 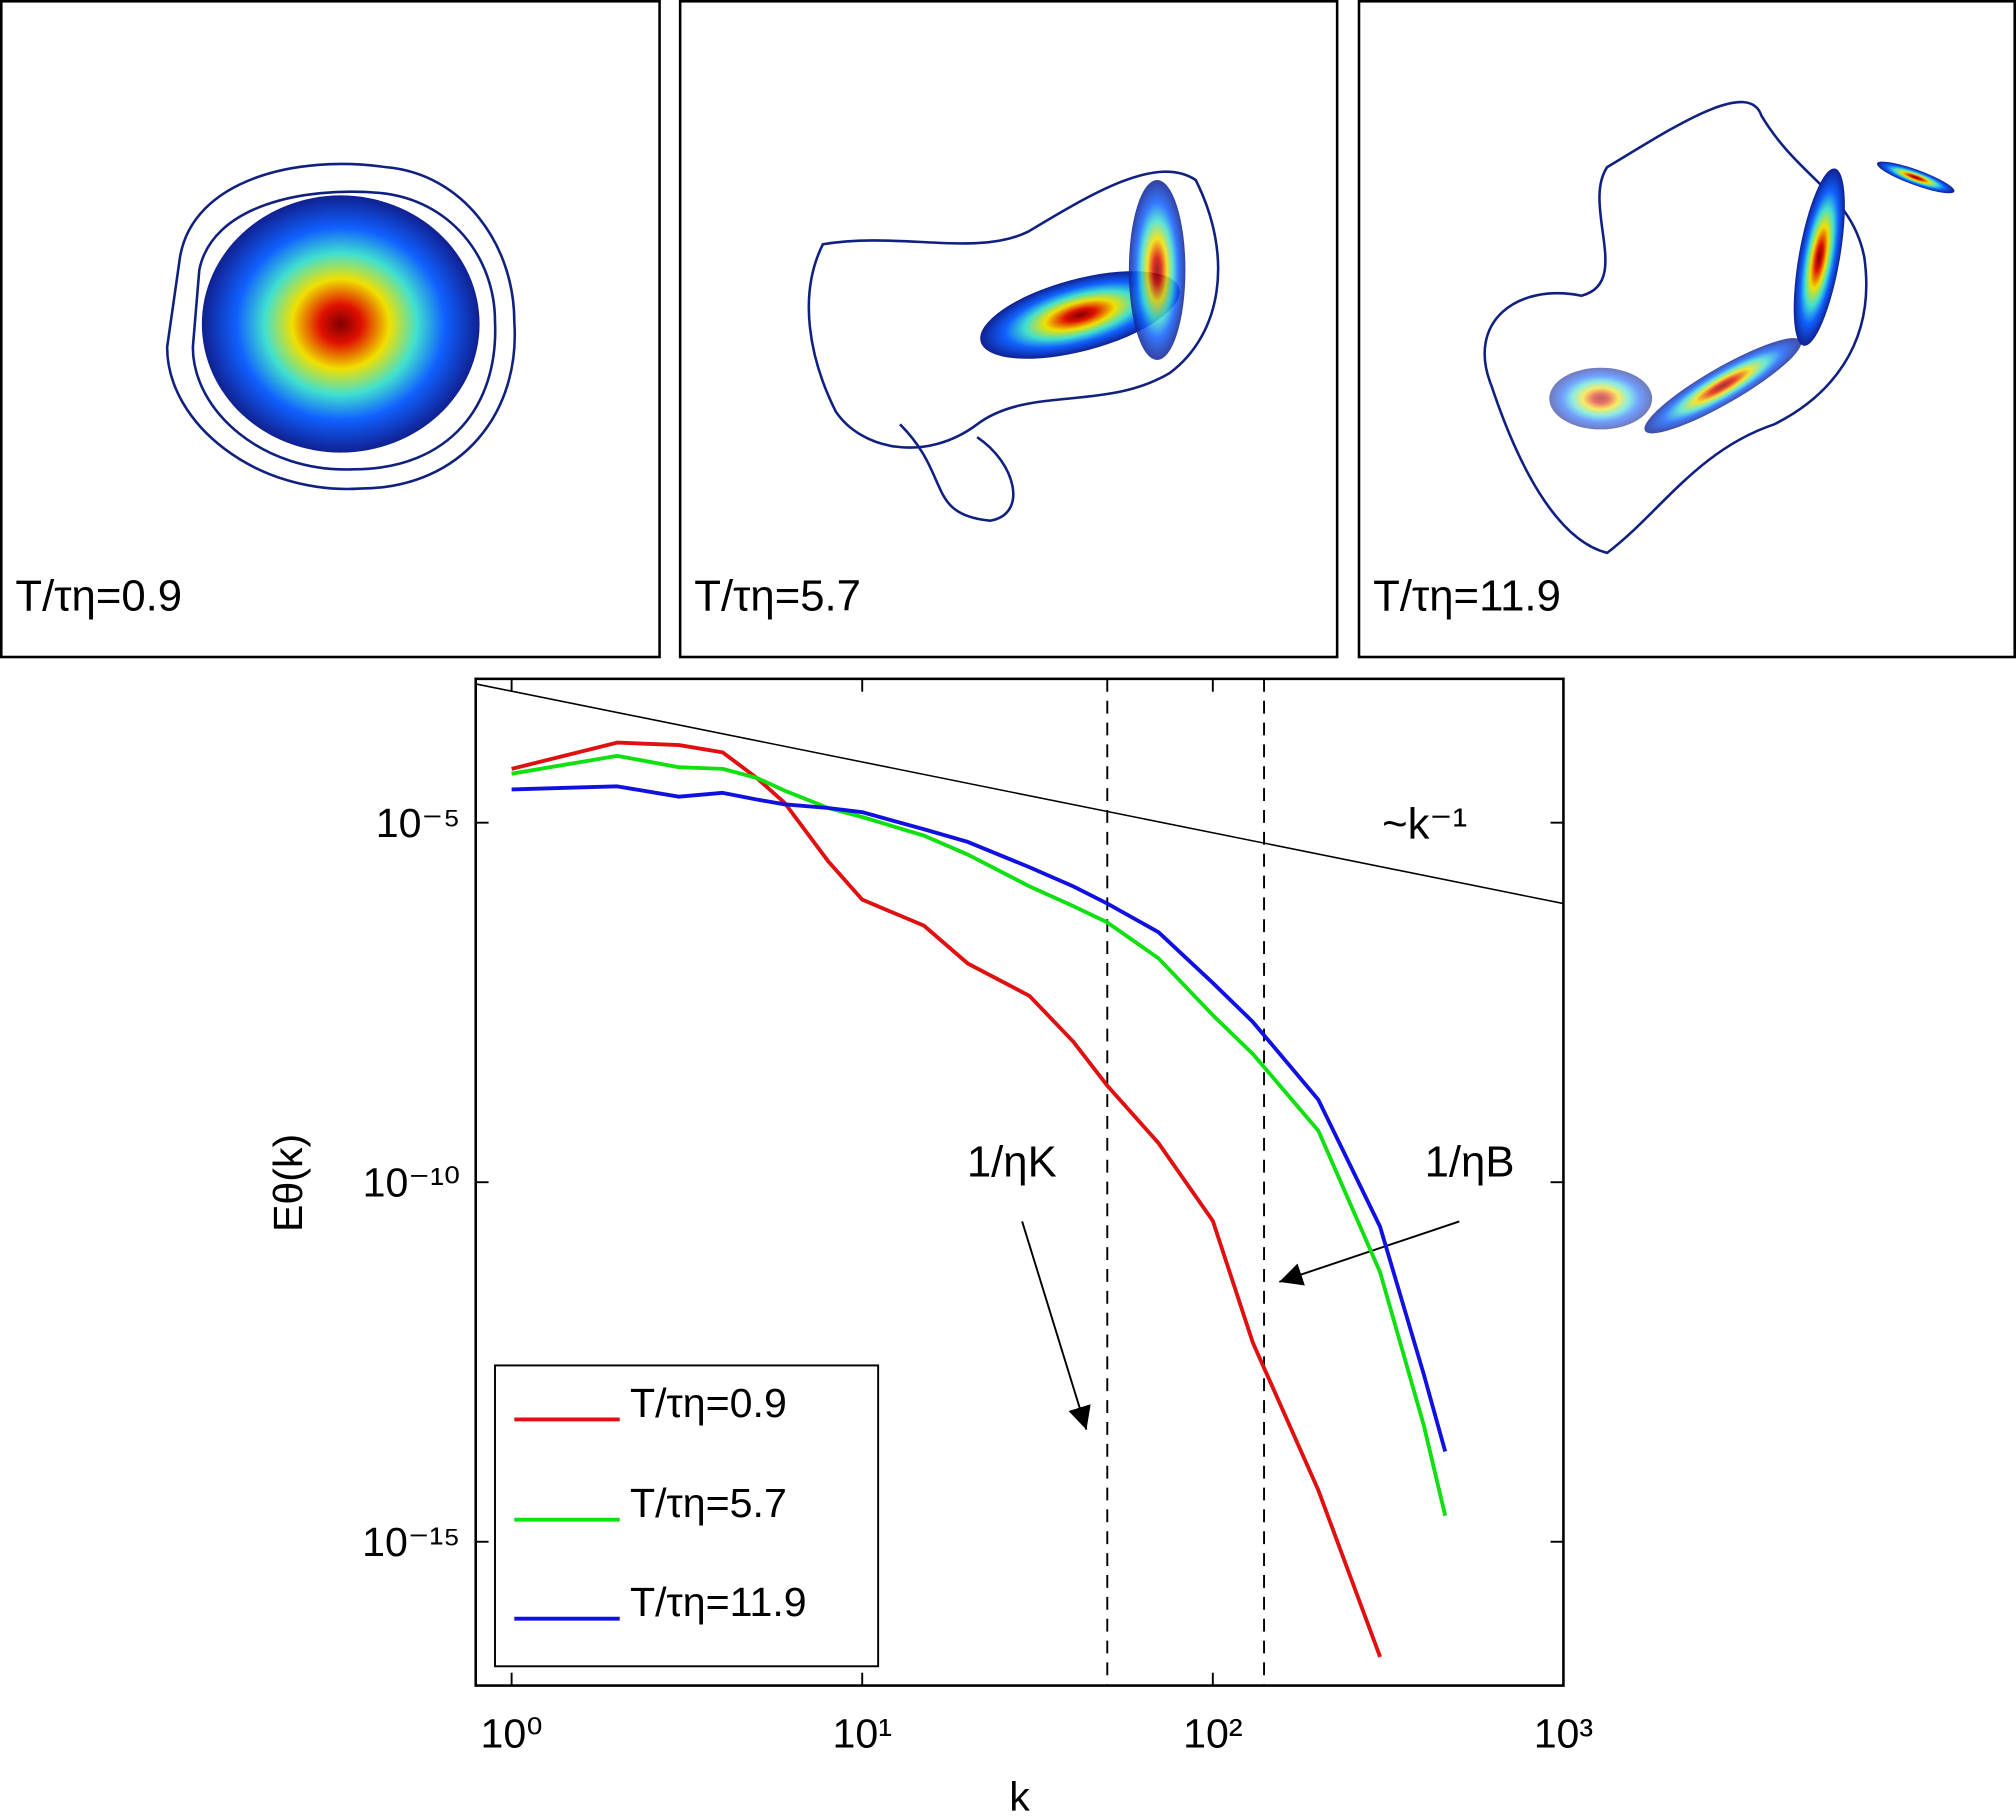 I want to click on annotation-arrow, so click(x=1056, y=1325).